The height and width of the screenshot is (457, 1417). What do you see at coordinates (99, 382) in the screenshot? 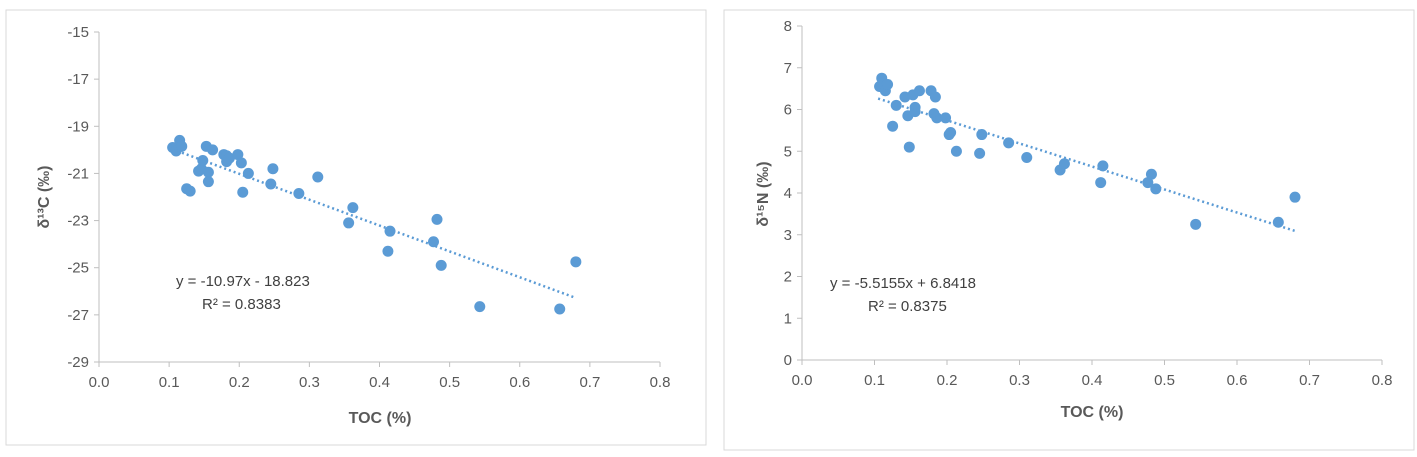
I see `chart-a-x-tick-label: 0.0` at bounding box center [99, 382].